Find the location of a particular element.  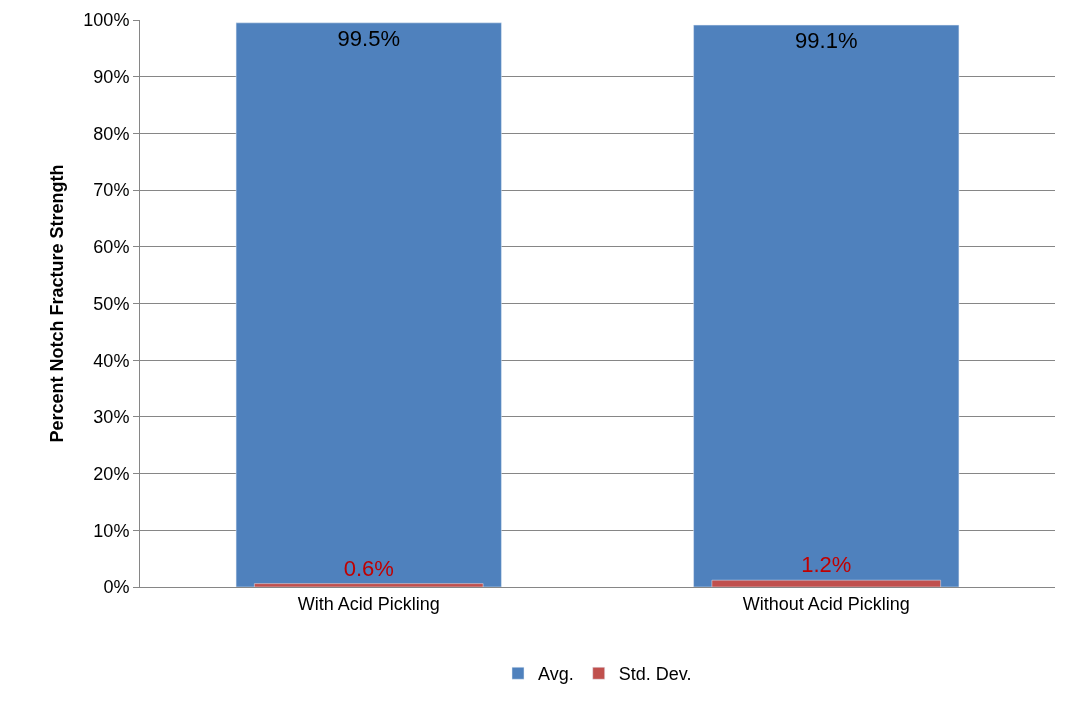

y-tick-label: 50% is located at coordinates (111, 303).